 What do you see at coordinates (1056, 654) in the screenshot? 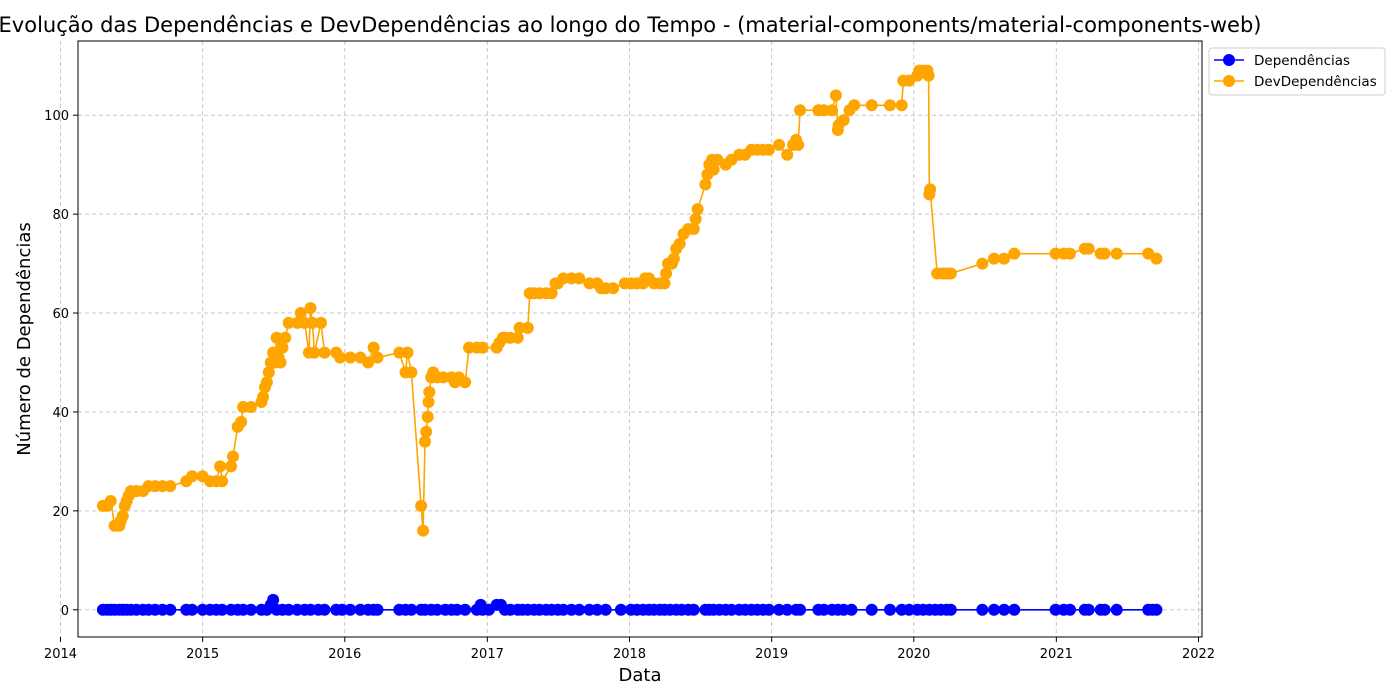
I see `x-tick-label: 2021` at bounding box center [1056, 654].